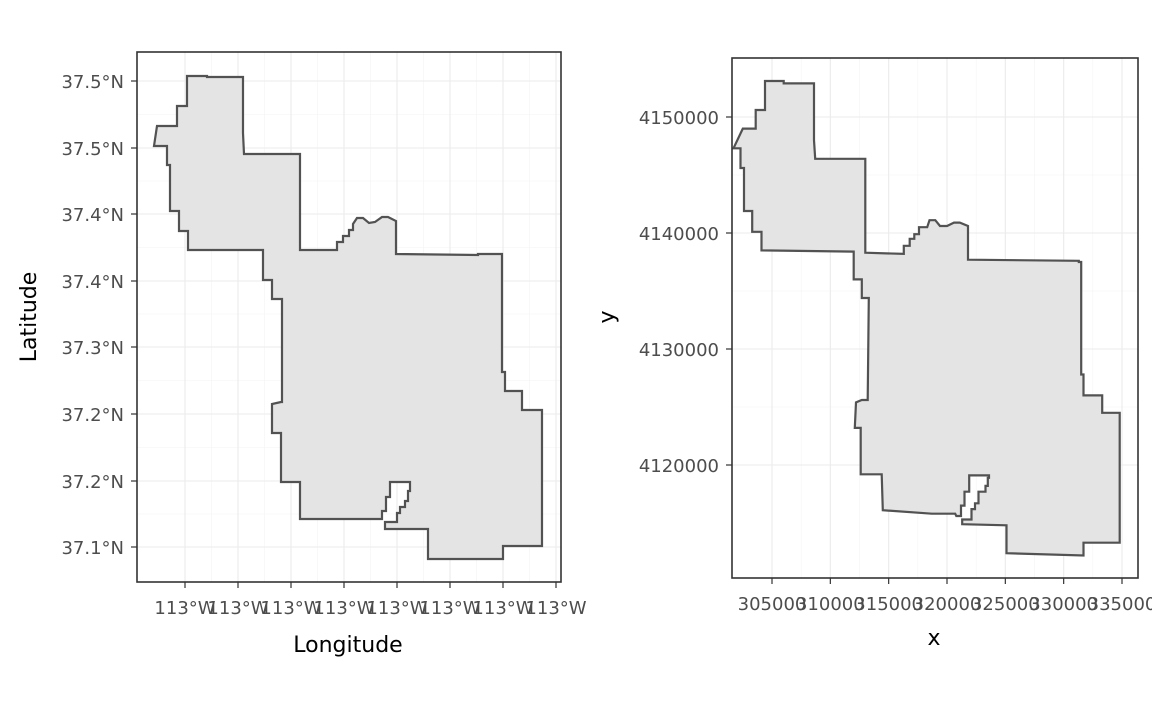 Image resolution: width=1152 pixels, height=711 pixels. What do you see at coordinates (607, 316) in the screenshot?
I see `right-y-axis-title: y` at bounding box center [607, 316].